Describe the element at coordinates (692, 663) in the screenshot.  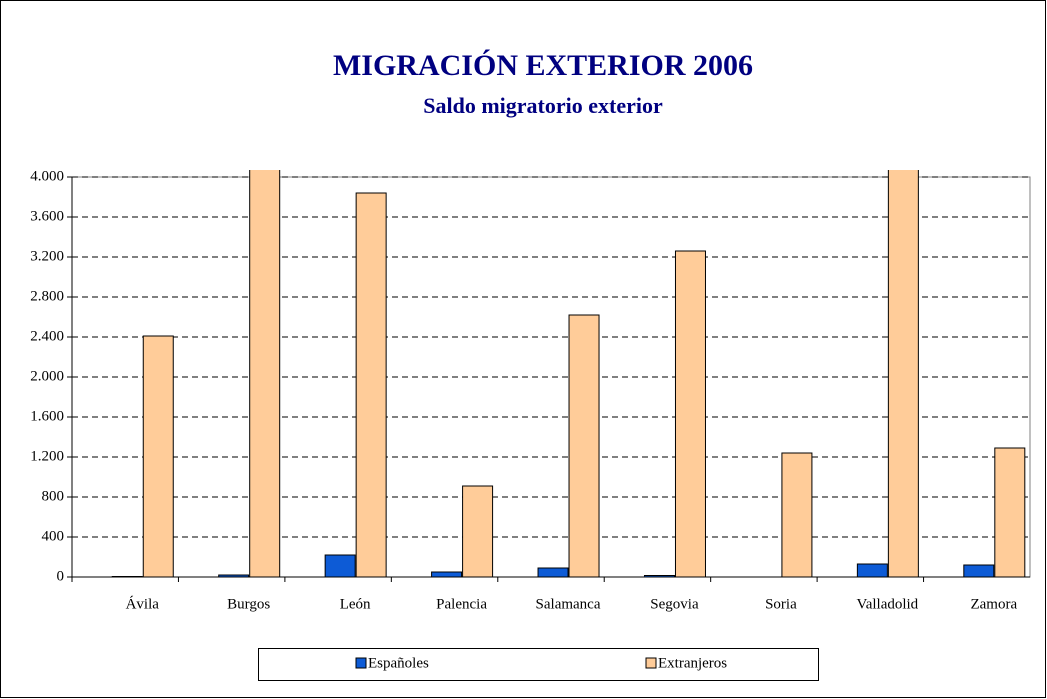
I see `legend-label: Extranjeros` at that location.